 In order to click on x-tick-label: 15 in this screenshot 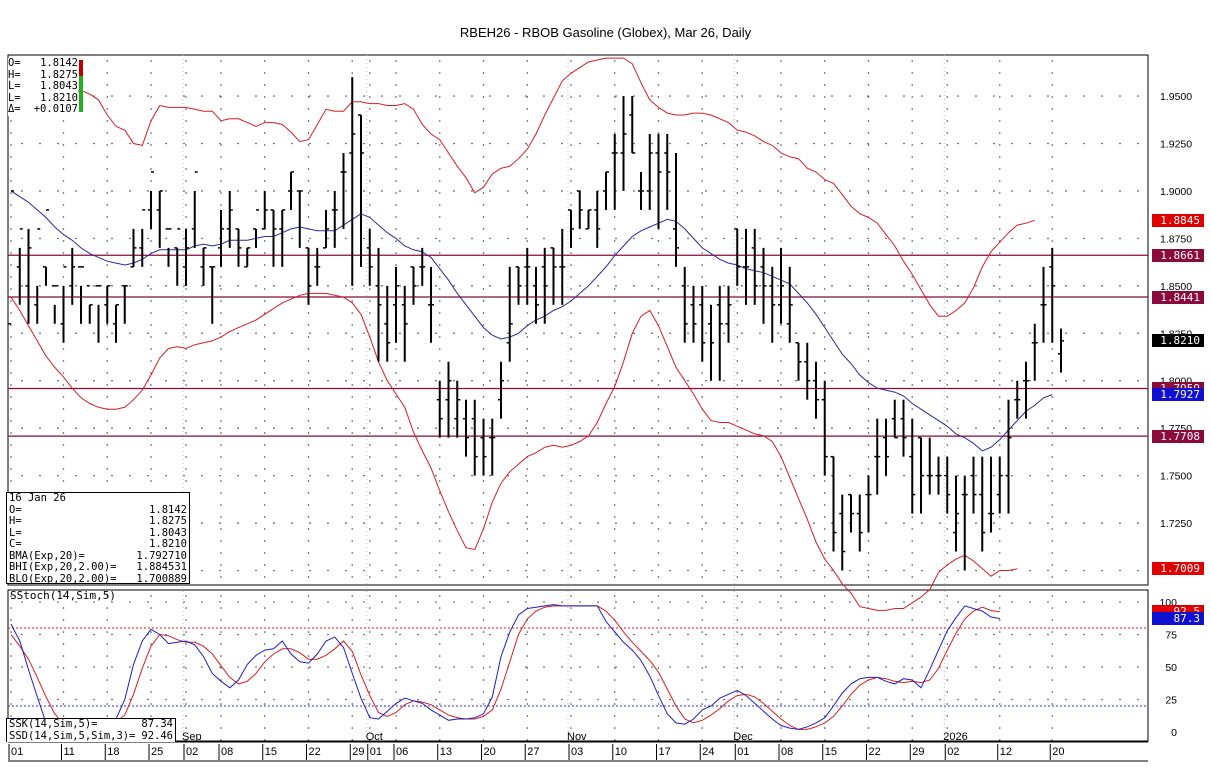, I will do `click(831, 752)`.